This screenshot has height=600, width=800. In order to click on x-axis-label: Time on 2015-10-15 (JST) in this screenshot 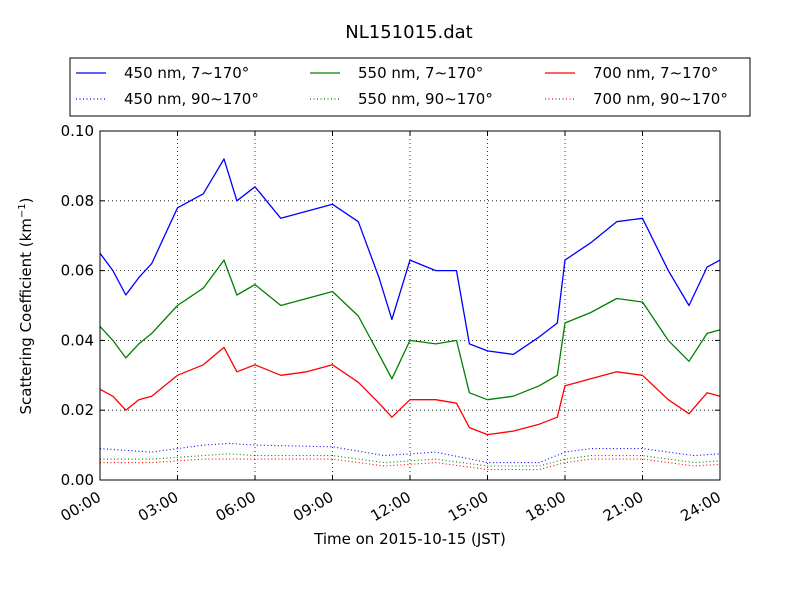, I will do `click(409, 539)`.